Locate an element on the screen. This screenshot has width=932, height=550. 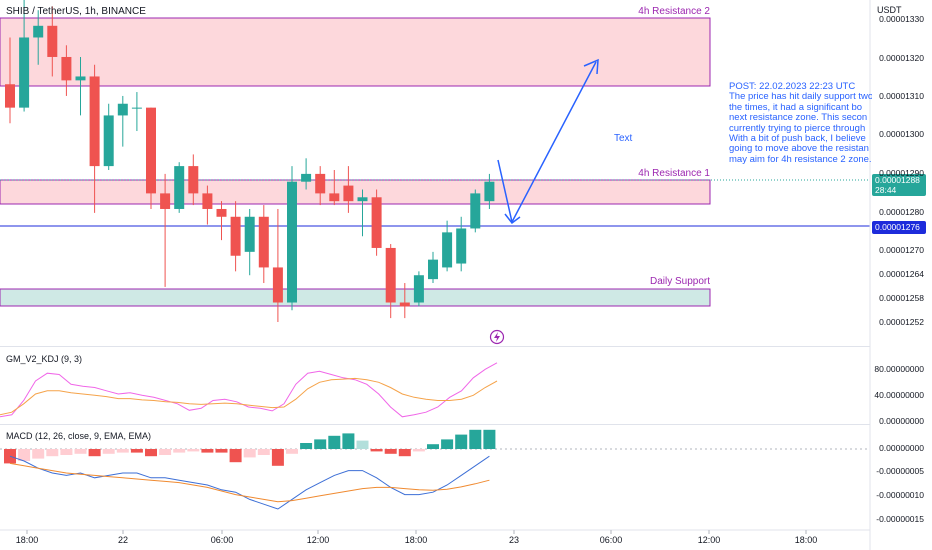
macd-indicator-title: MACD (12, 26, close, 9, EMA, EMA) is located at coordinates (79, 436).